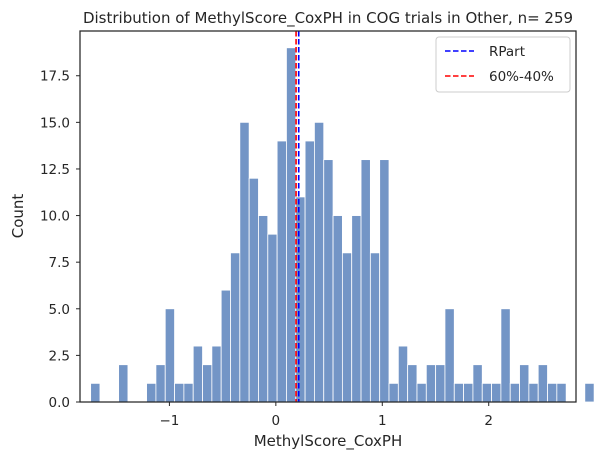 This screenshot has height=463, width=609. Describe the element at coordinates (55, 170) in the screenshot. I see `y-tick-label: 12.5` at that location.